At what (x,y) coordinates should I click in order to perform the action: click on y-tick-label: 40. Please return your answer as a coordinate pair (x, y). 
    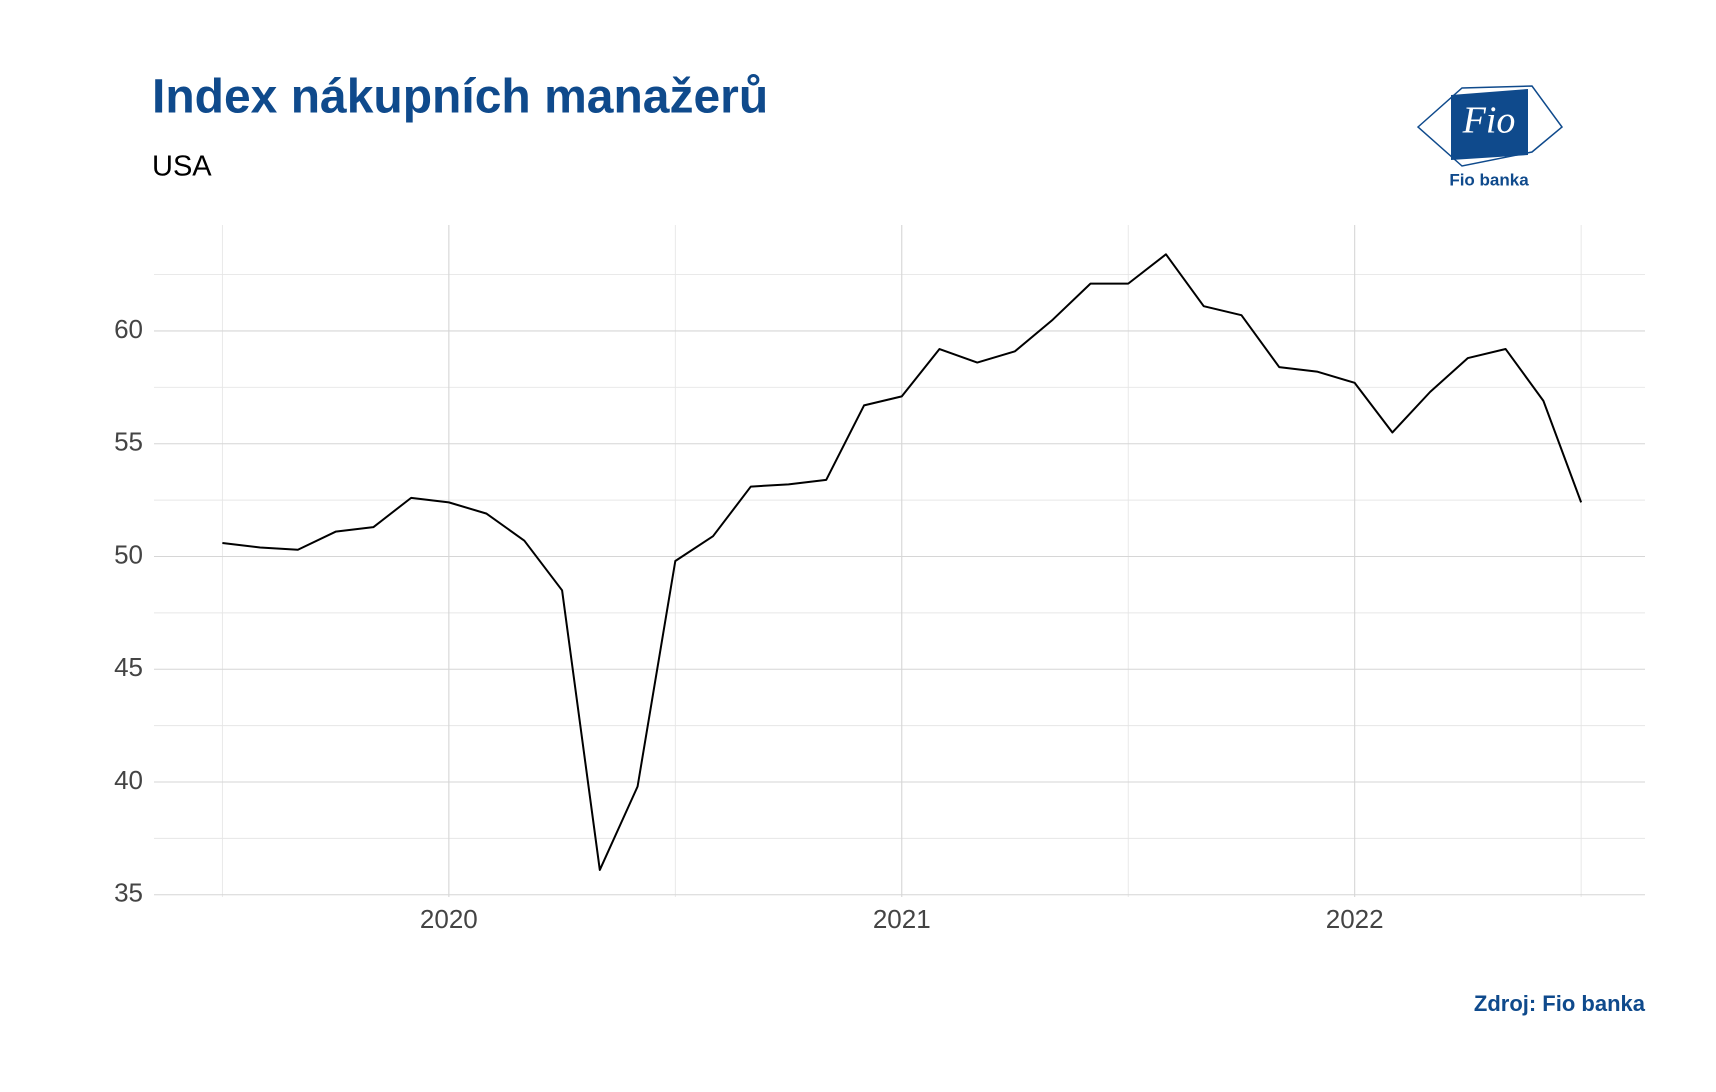
    Looking at the image, I should click on (128, 780).